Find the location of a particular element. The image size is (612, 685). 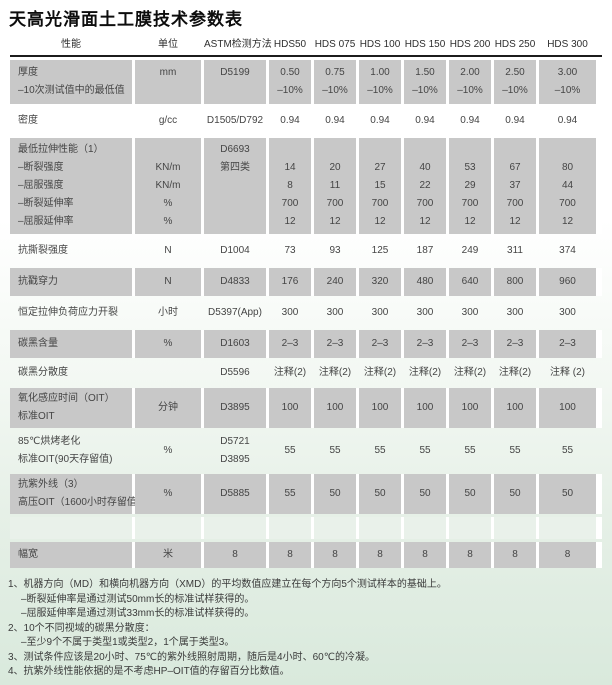

cell-line: 1.50 is located at coordinates (425, 72).